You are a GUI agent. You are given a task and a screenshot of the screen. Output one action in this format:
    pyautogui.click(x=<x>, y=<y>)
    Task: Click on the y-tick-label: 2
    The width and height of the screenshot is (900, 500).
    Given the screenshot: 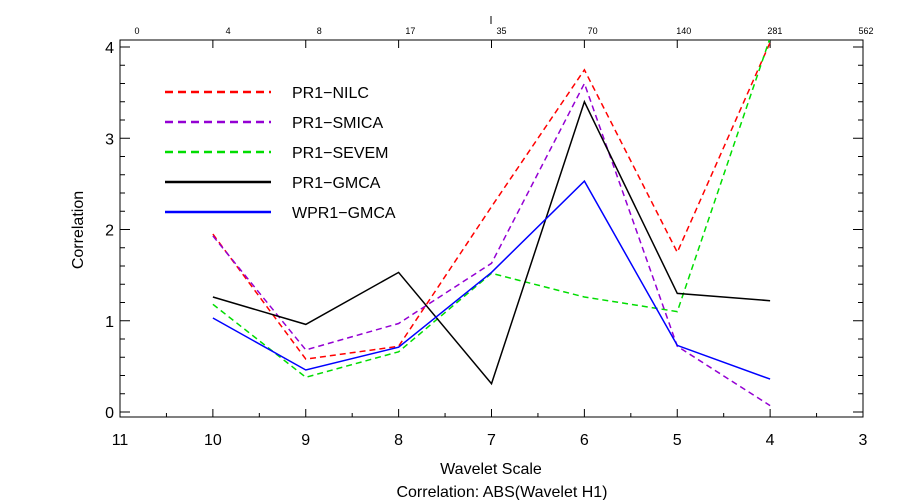 What is the action you would take?
    pyautogui.click(x=109, y=231)
    